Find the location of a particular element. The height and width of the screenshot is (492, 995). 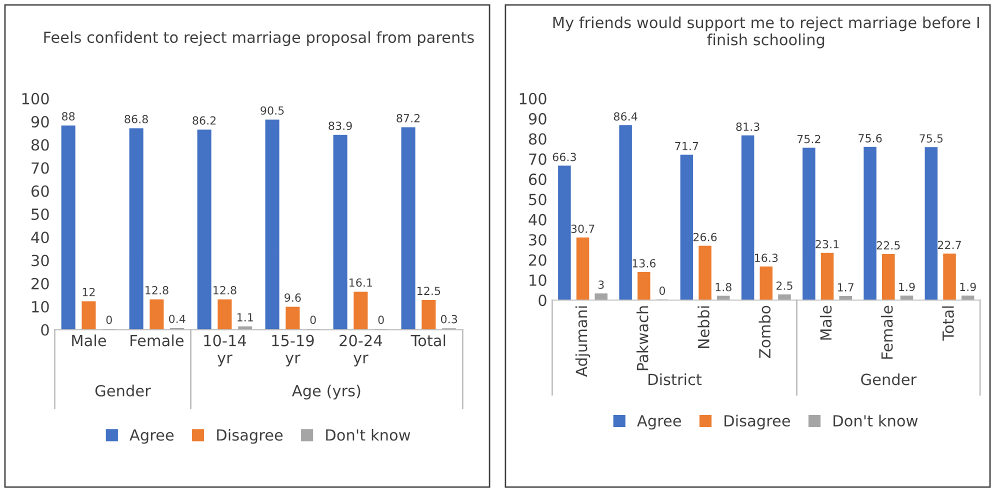

text: Age (yrs) is located at coordinates (326, 392).